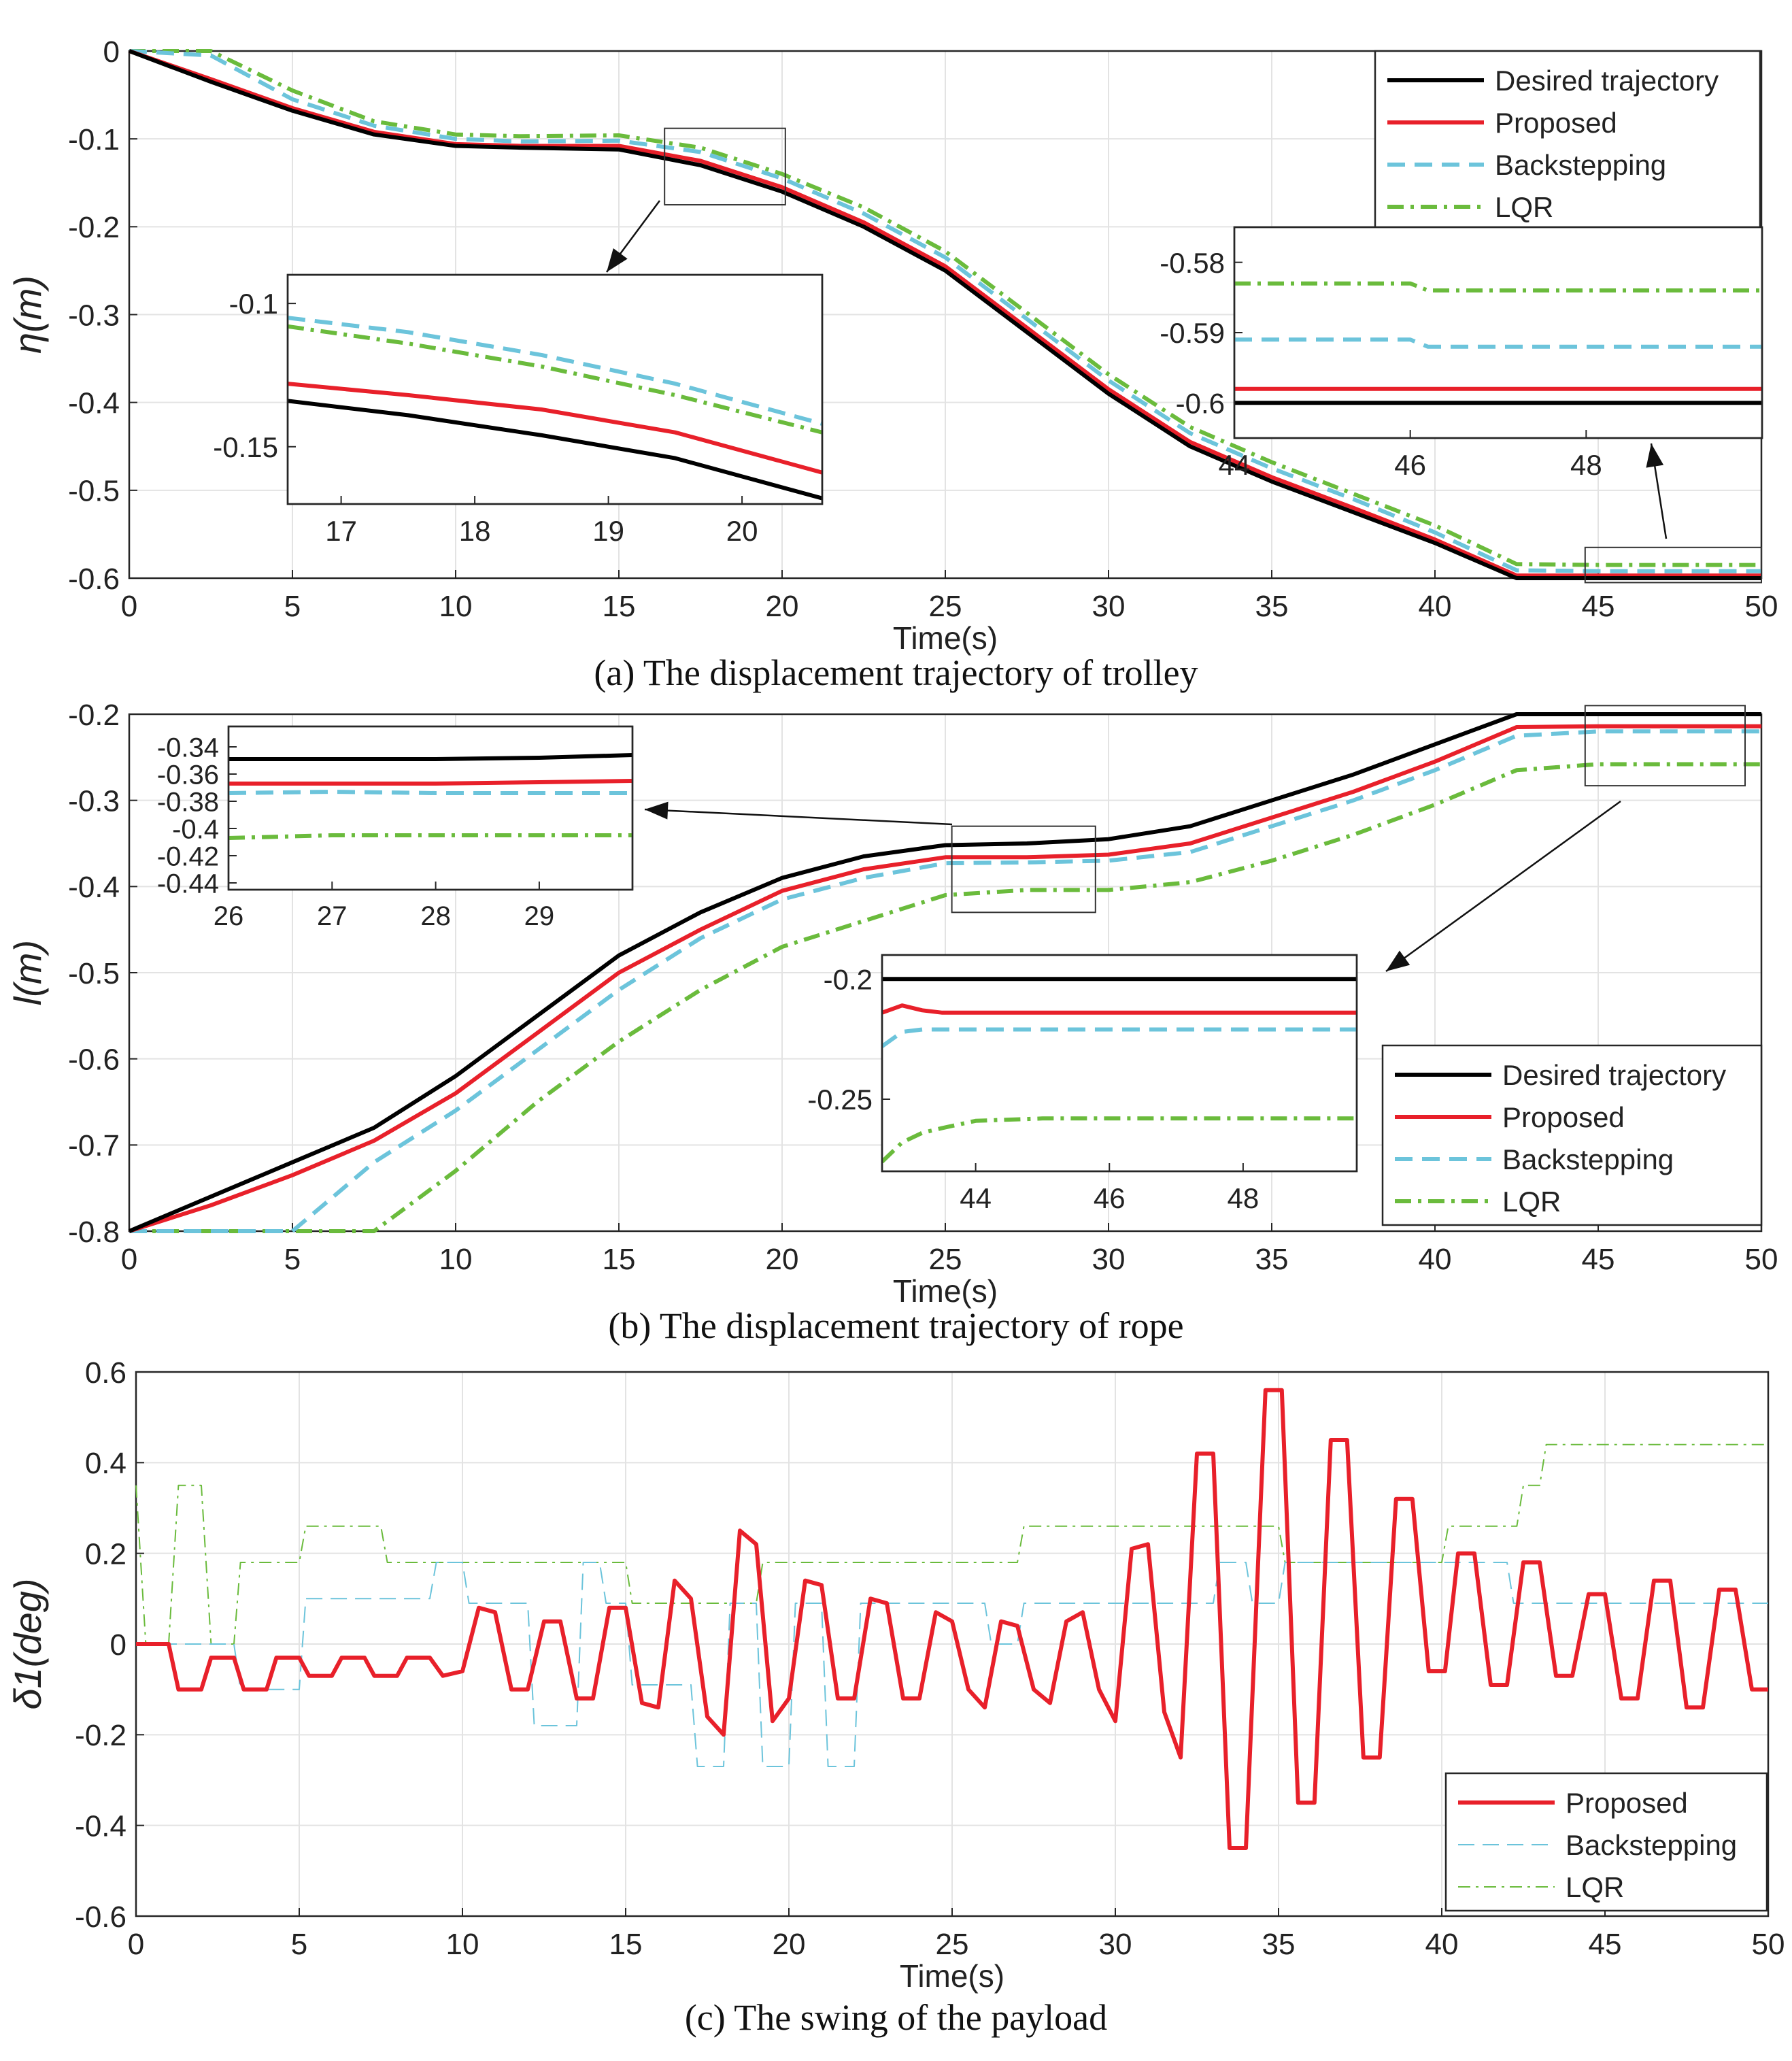 The width and height of the screenshot is (1792, 2061). What do you see at coordinates (136, 1944) in the screenshot?
I see `chart-c-xtick-label: 0` at bounding box center [136, 1944].